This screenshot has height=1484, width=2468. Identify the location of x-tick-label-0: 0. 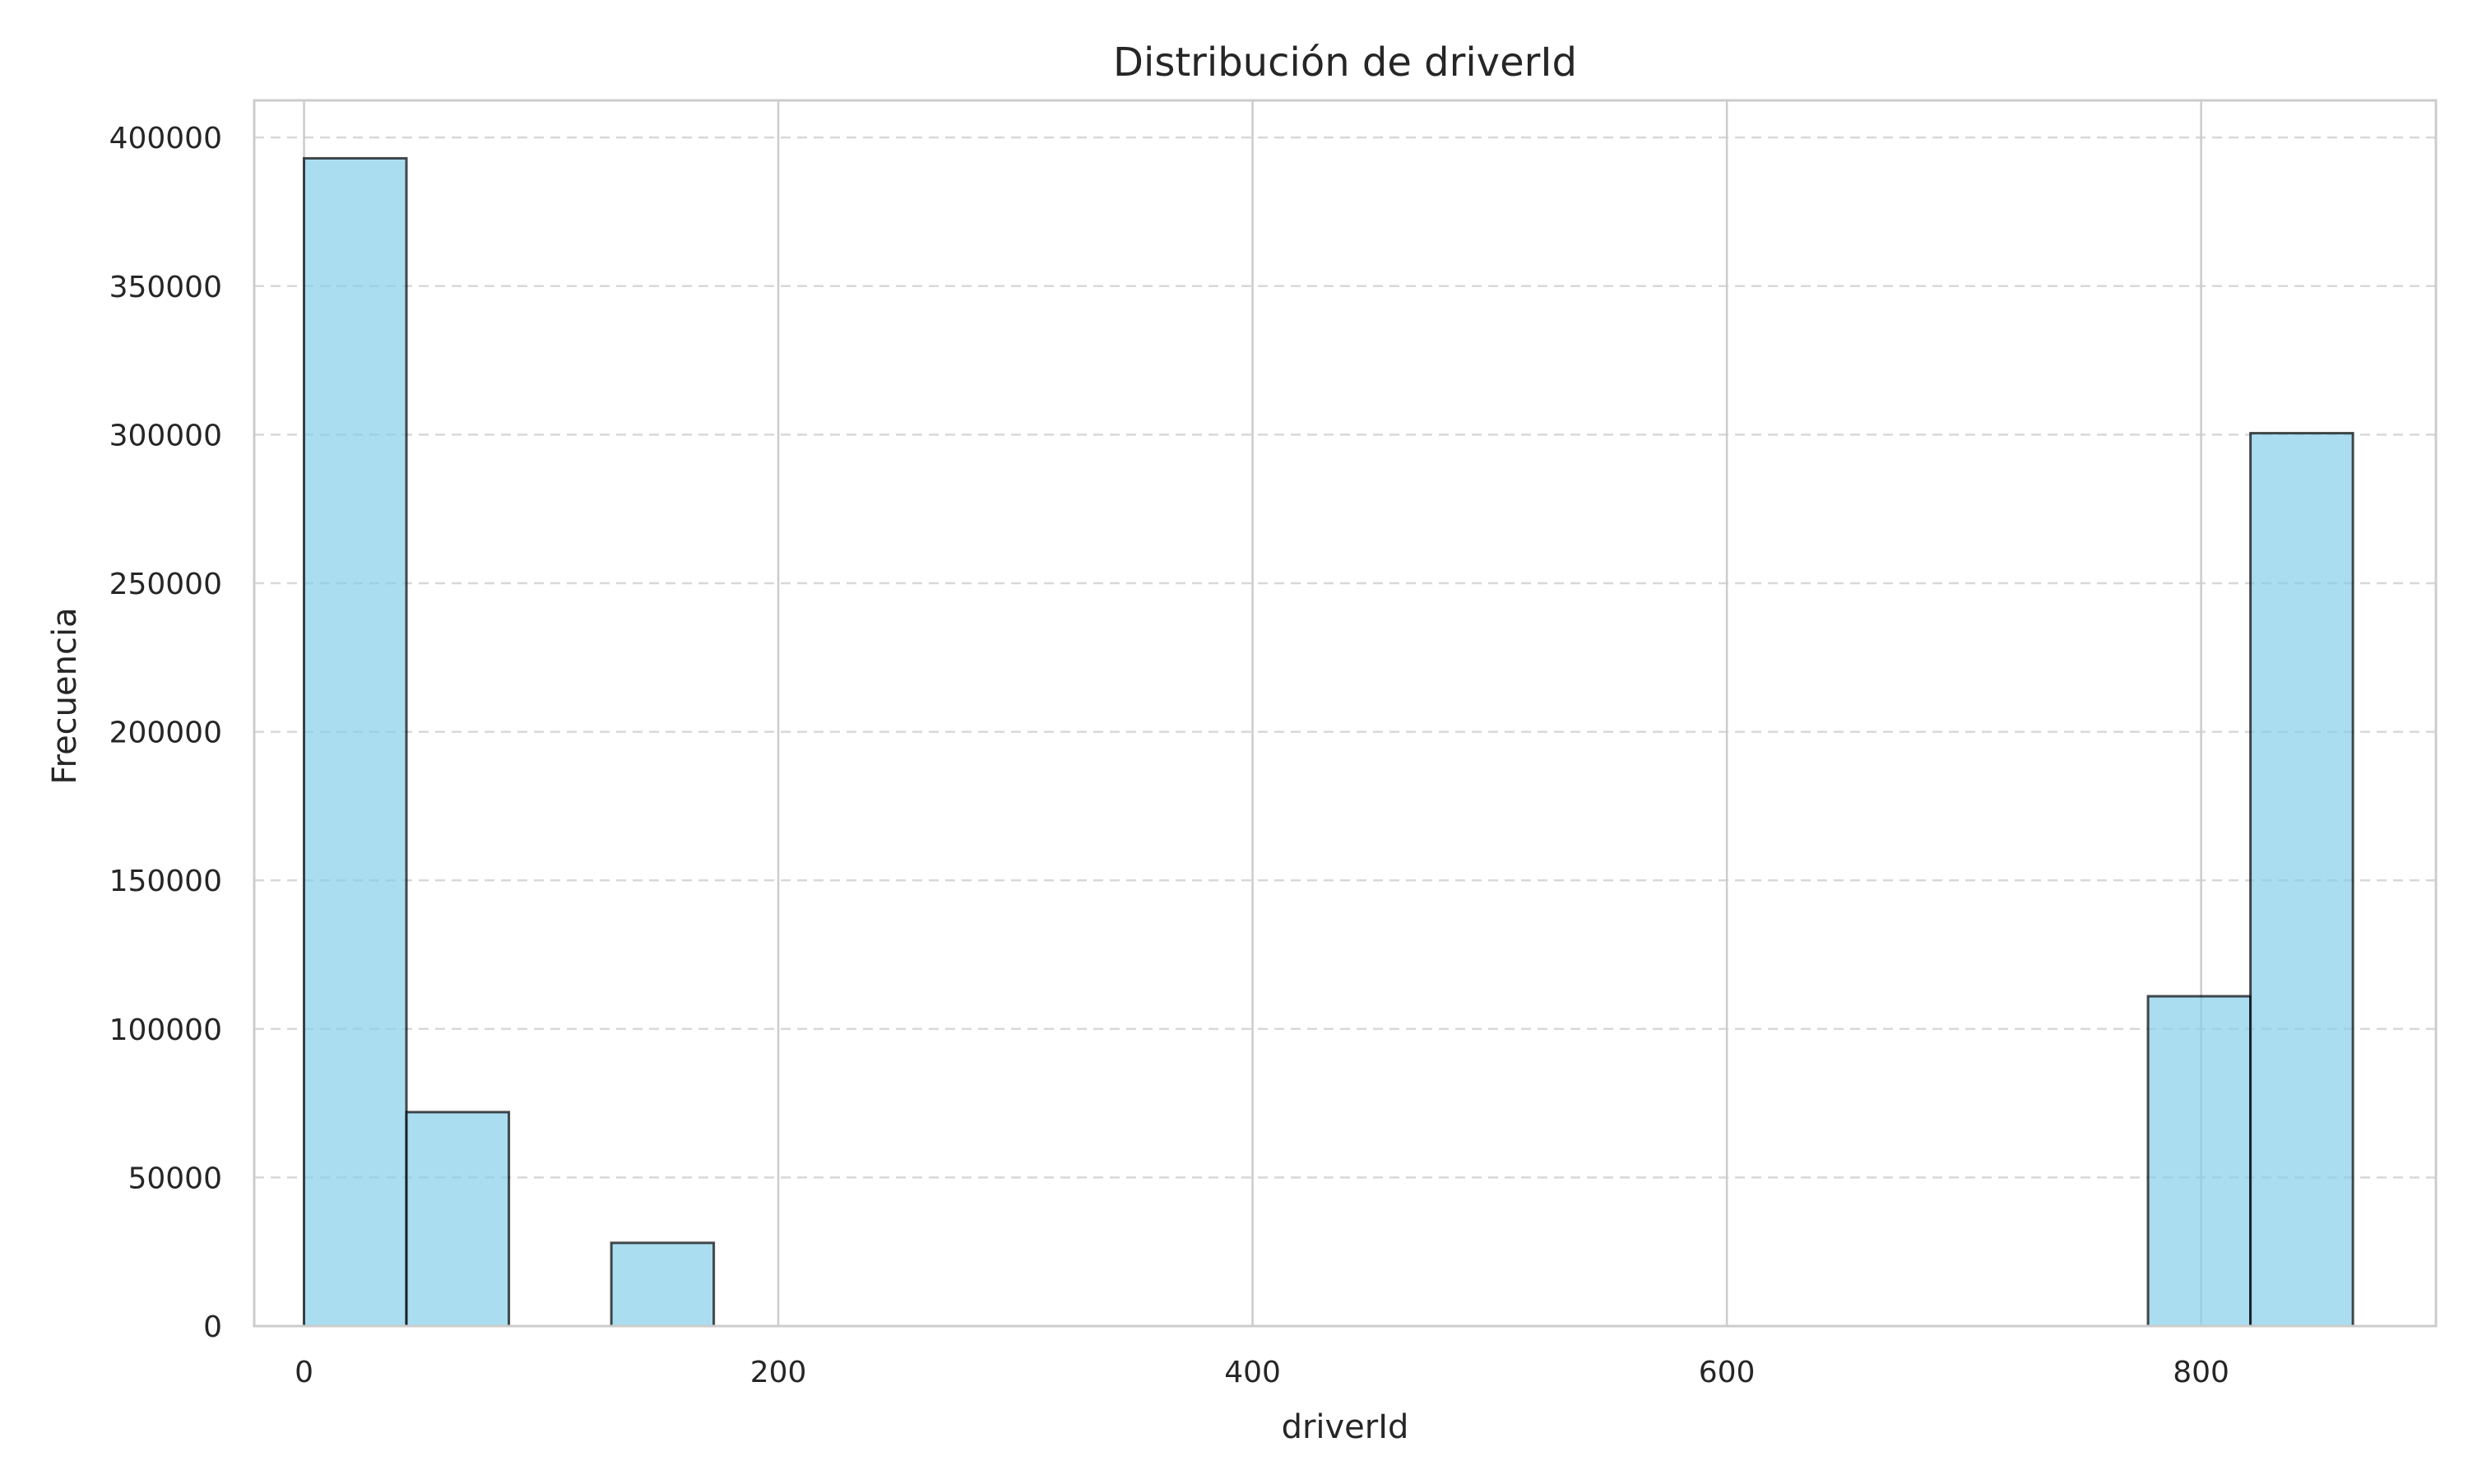
(304, 1372).